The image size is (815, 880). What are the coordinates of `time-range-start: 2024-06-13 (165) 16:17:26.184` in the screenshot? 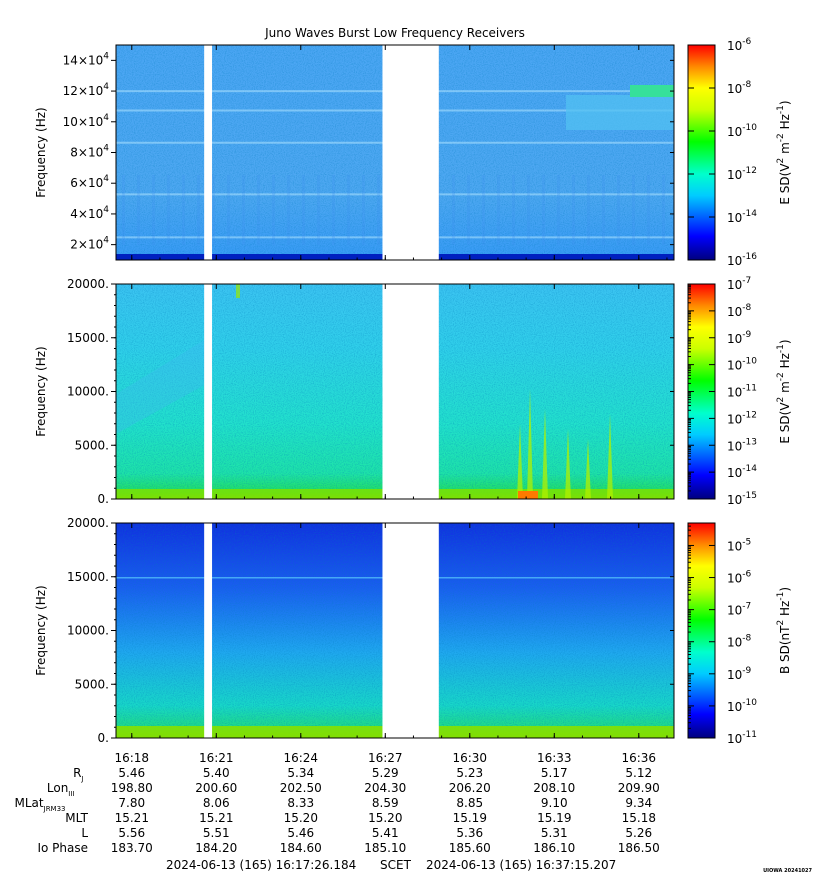 It's located at (261, 865).